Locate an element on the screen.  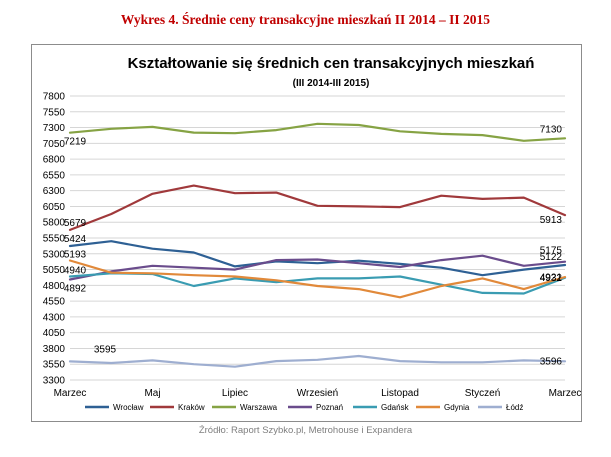
legend-label: Warszawa is located at coordinates (259, 407).